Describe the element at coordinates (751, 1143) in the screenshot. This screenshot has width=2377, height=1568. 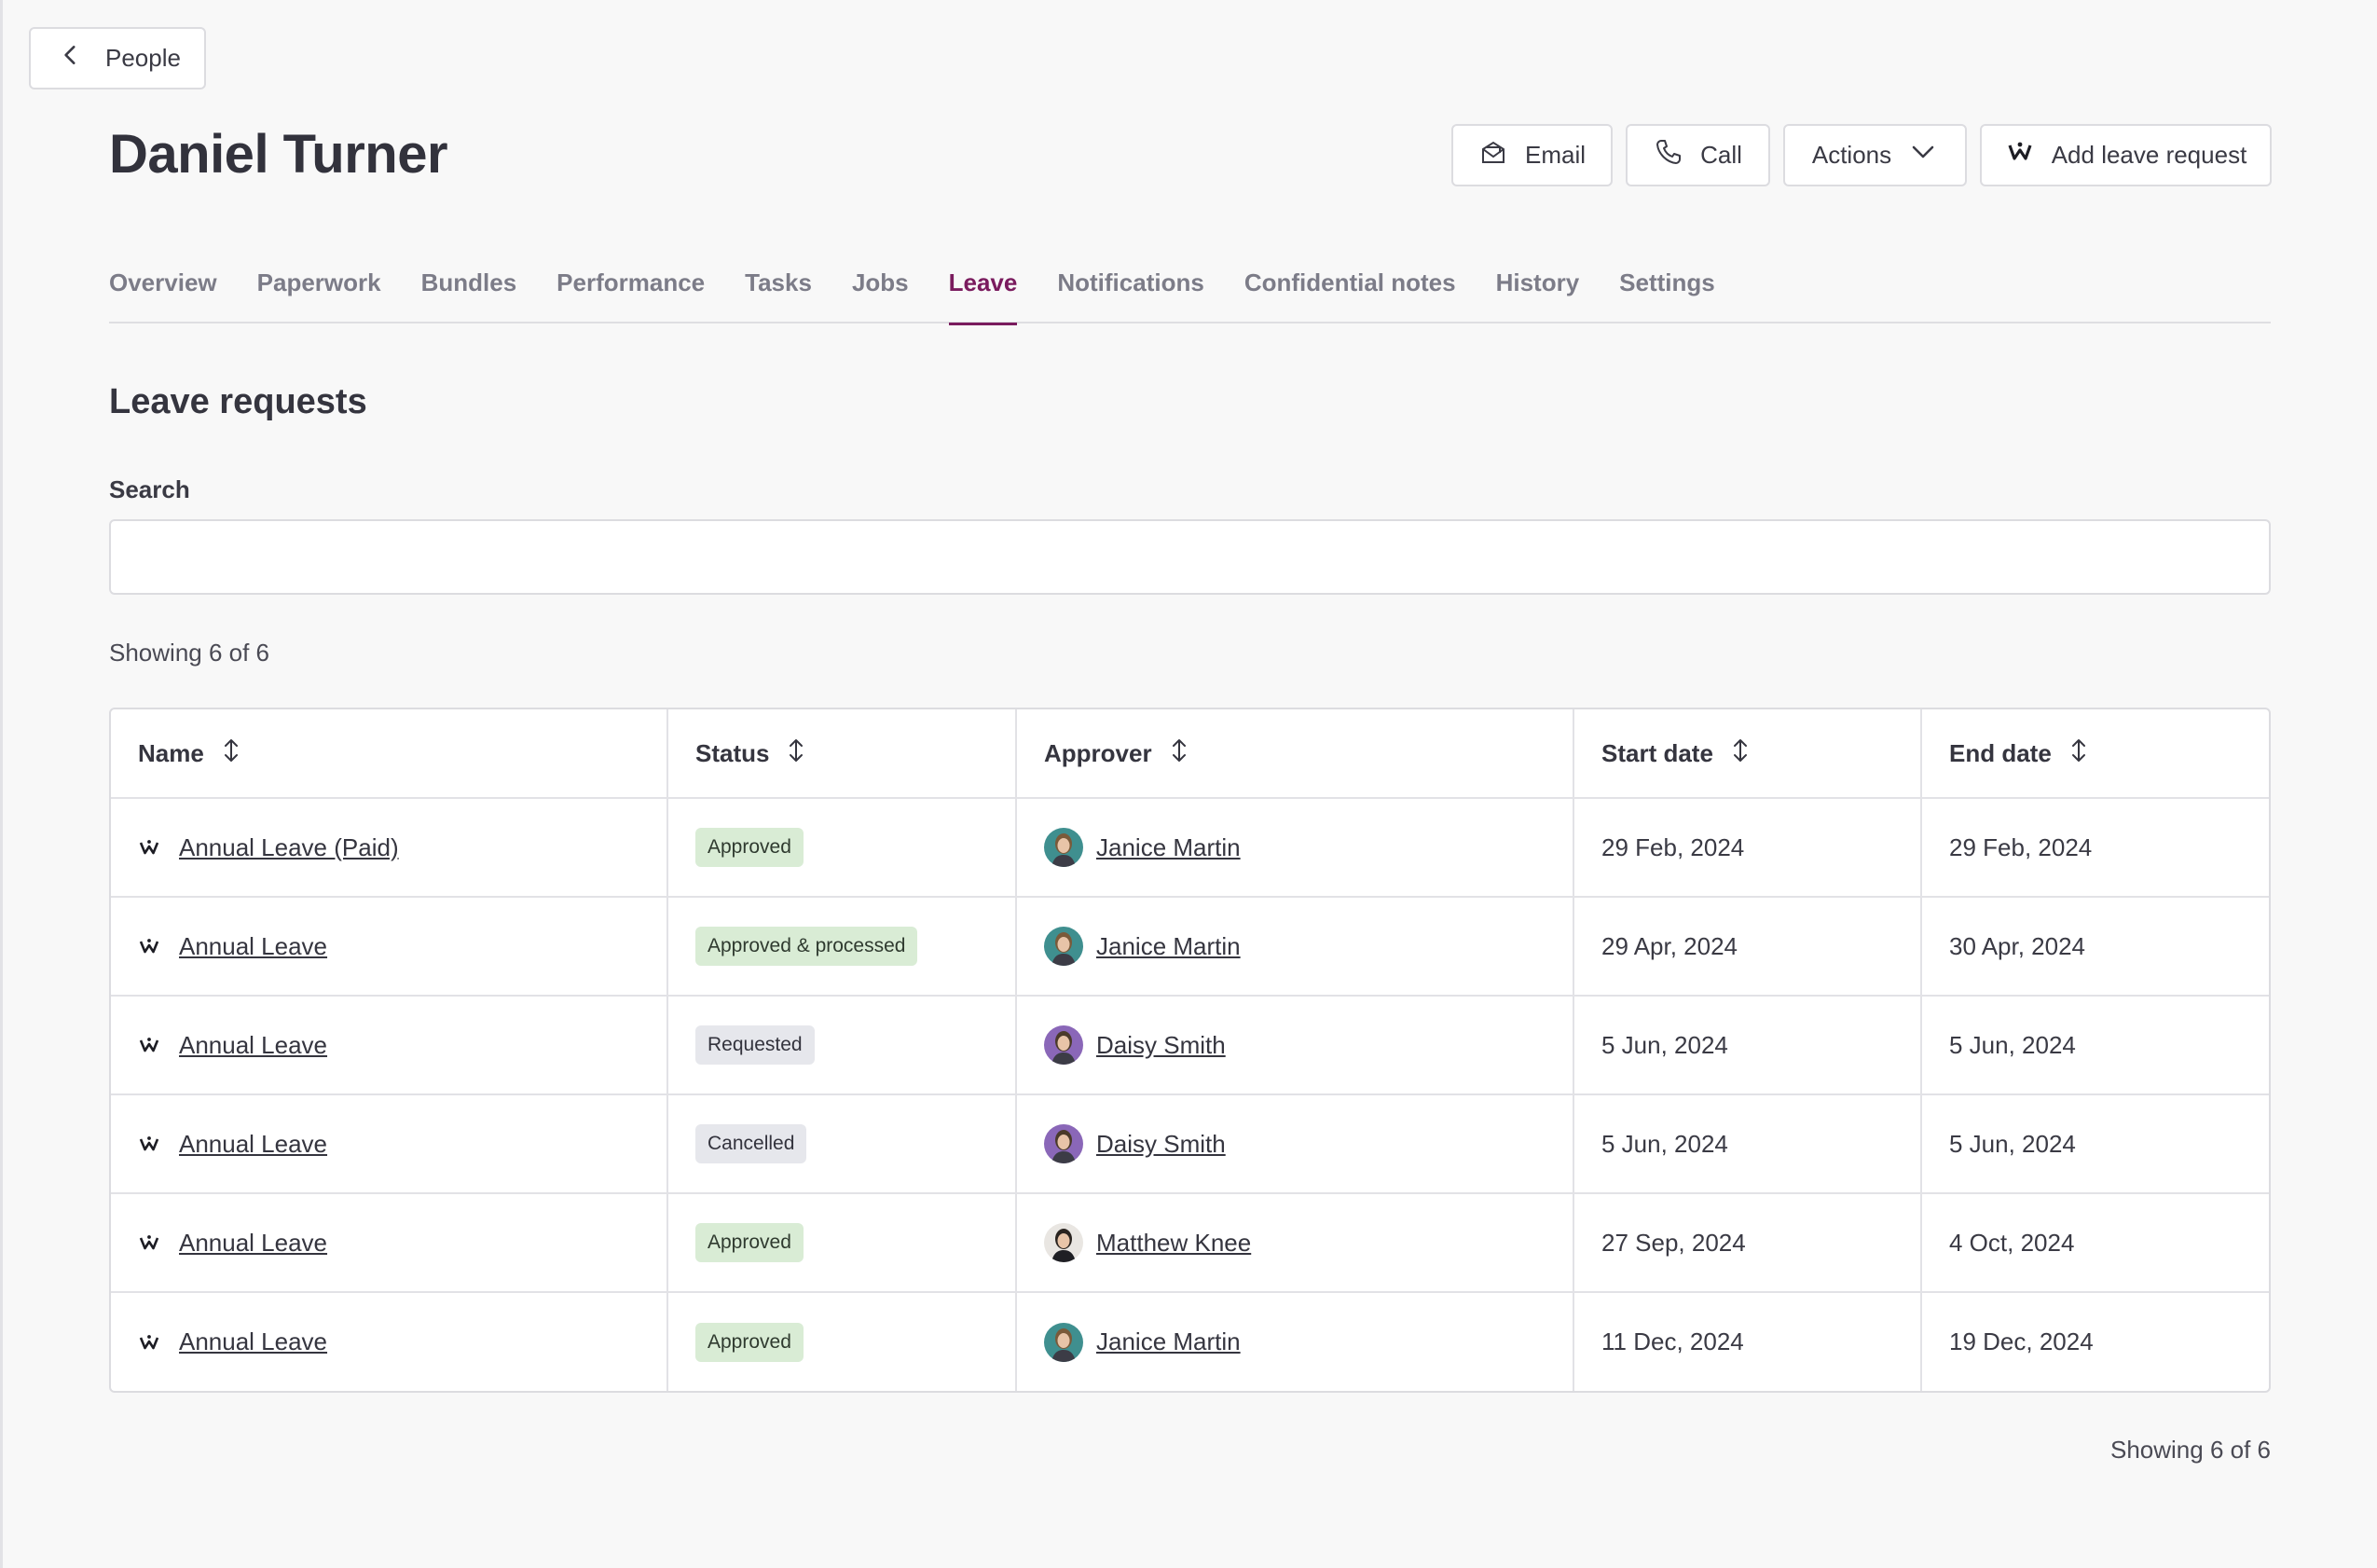
I see `status-badge: Cancelled` at that location.